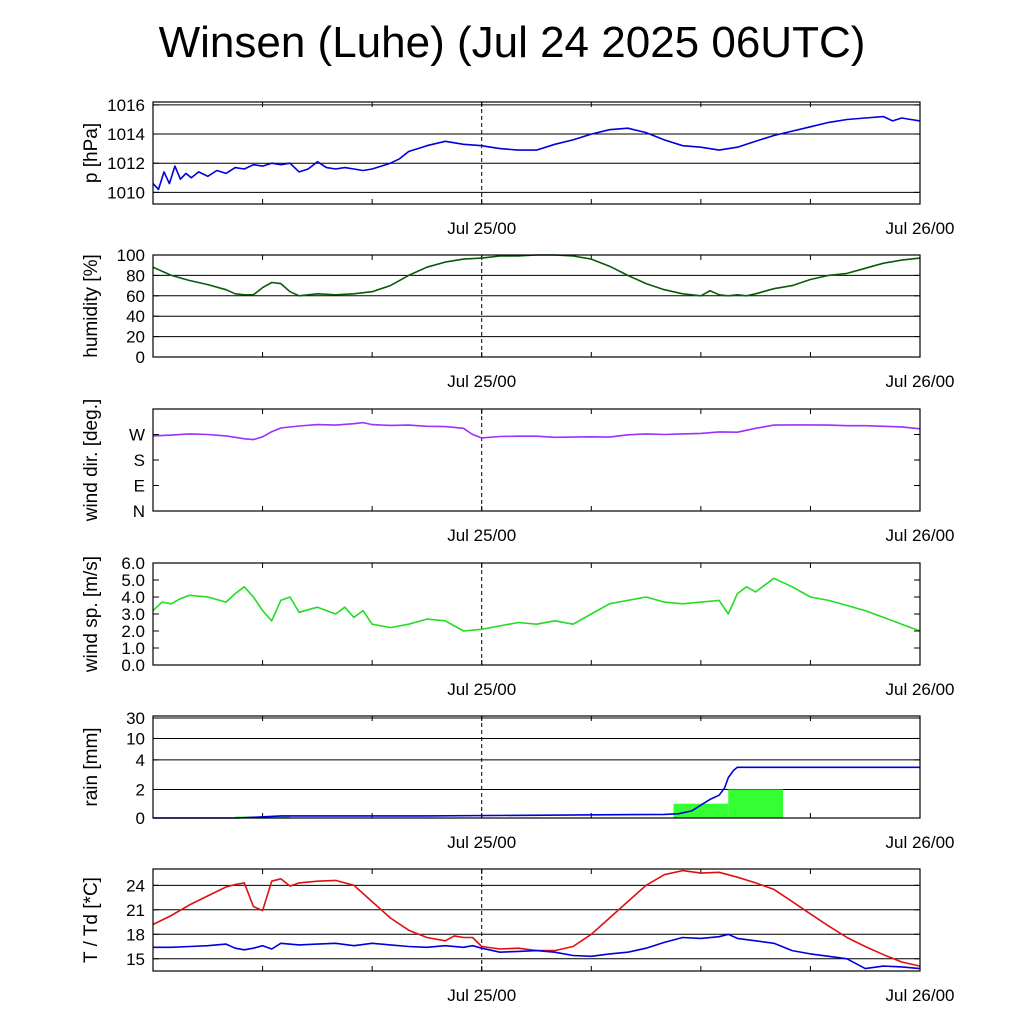 The width and height of the screenshot is (1024, 1024). Describe the element at coordinates (135, 738) in the screenshot. I see `rain-ytick-label: 10` at that location.